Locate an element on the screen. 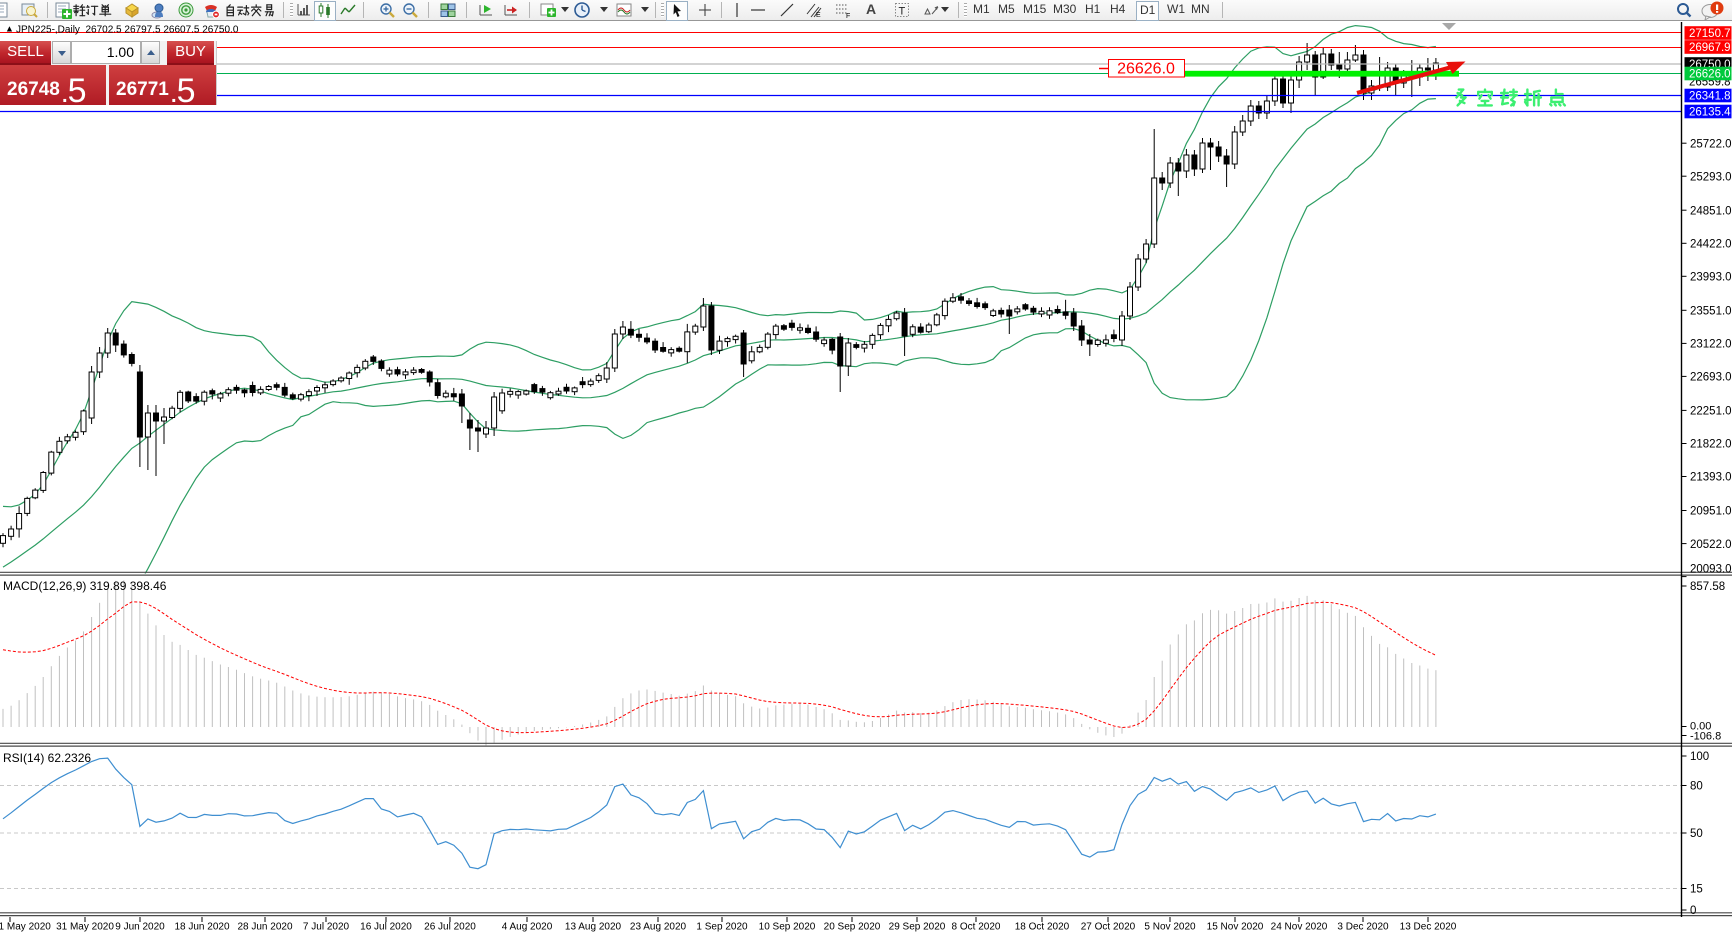 This screenshot has width=1732, height=939. svg-text: 0.00 is located at coordinates (1700, 727).